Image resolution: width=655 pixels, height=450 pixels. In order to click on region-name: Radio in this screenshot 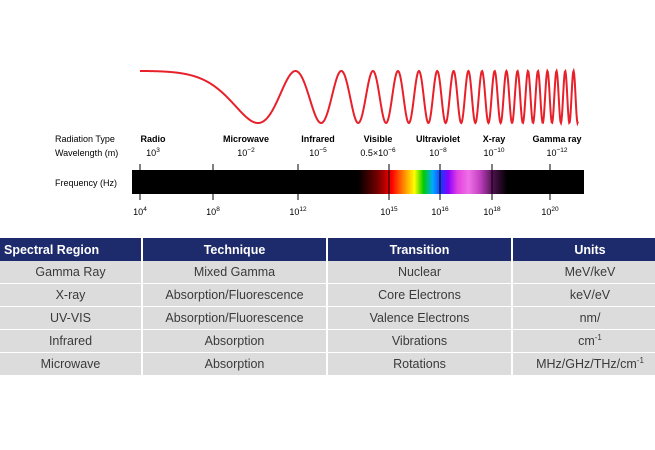, I will do `click(153, 139)`.